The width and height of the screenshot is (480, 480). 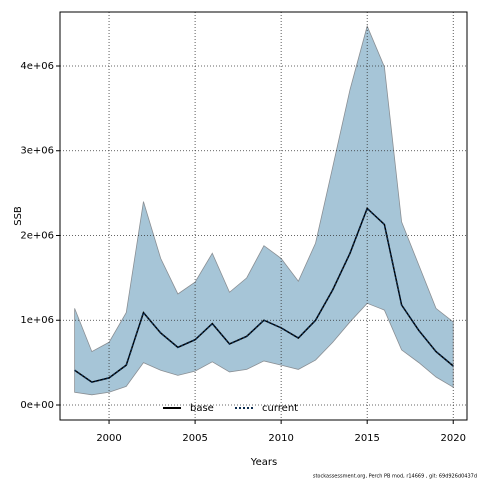 What do you see at coordinates (37, 320) in the screenshot?
I see `y-tick-label: 1e+06` at bounding box center [37, 320].